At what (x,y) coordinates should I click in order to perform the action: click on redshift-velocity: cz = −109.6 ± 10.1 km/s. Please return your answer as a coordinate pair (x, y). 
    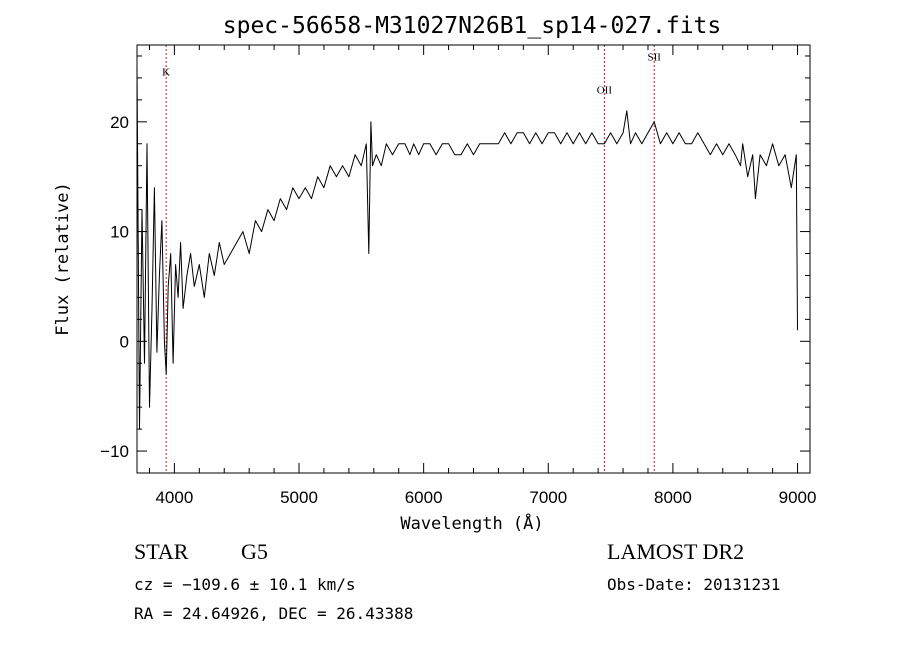
    Looking at the image, I should click on (245, 584).